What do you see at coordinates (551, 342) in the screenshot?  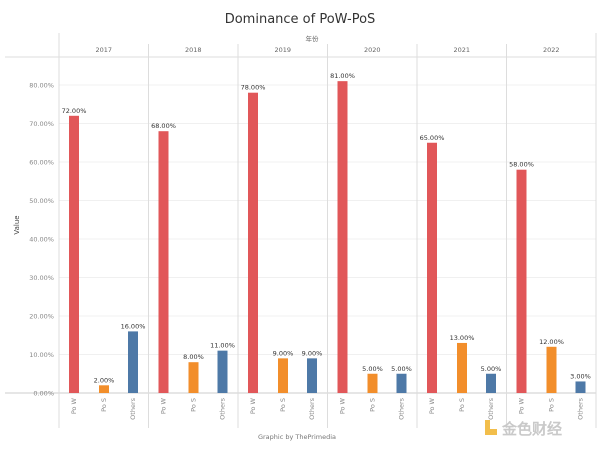 I see `data-label: 12.00%` at bounding box center [551, 342].